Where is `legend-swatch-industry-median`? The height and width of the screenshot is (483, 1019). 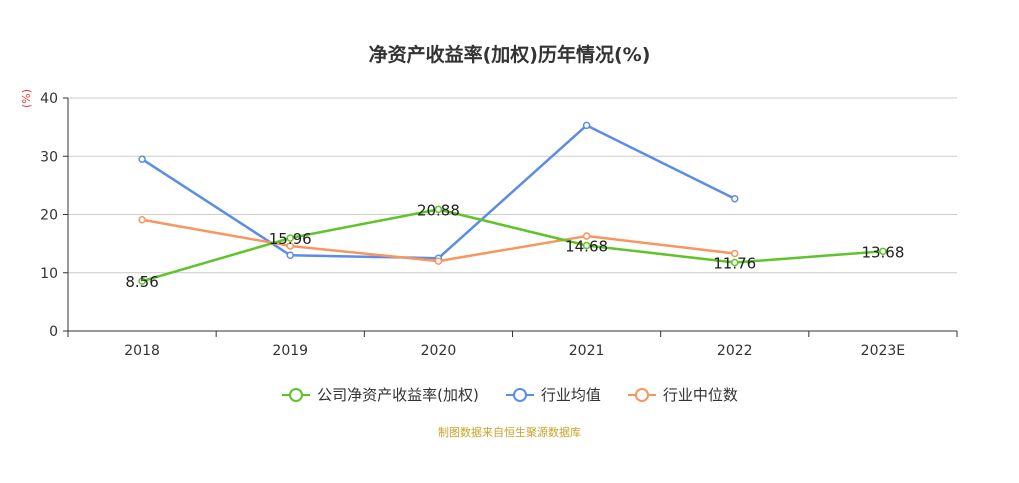
legend-swatch-industry-median is located at coordinates (641, 394).